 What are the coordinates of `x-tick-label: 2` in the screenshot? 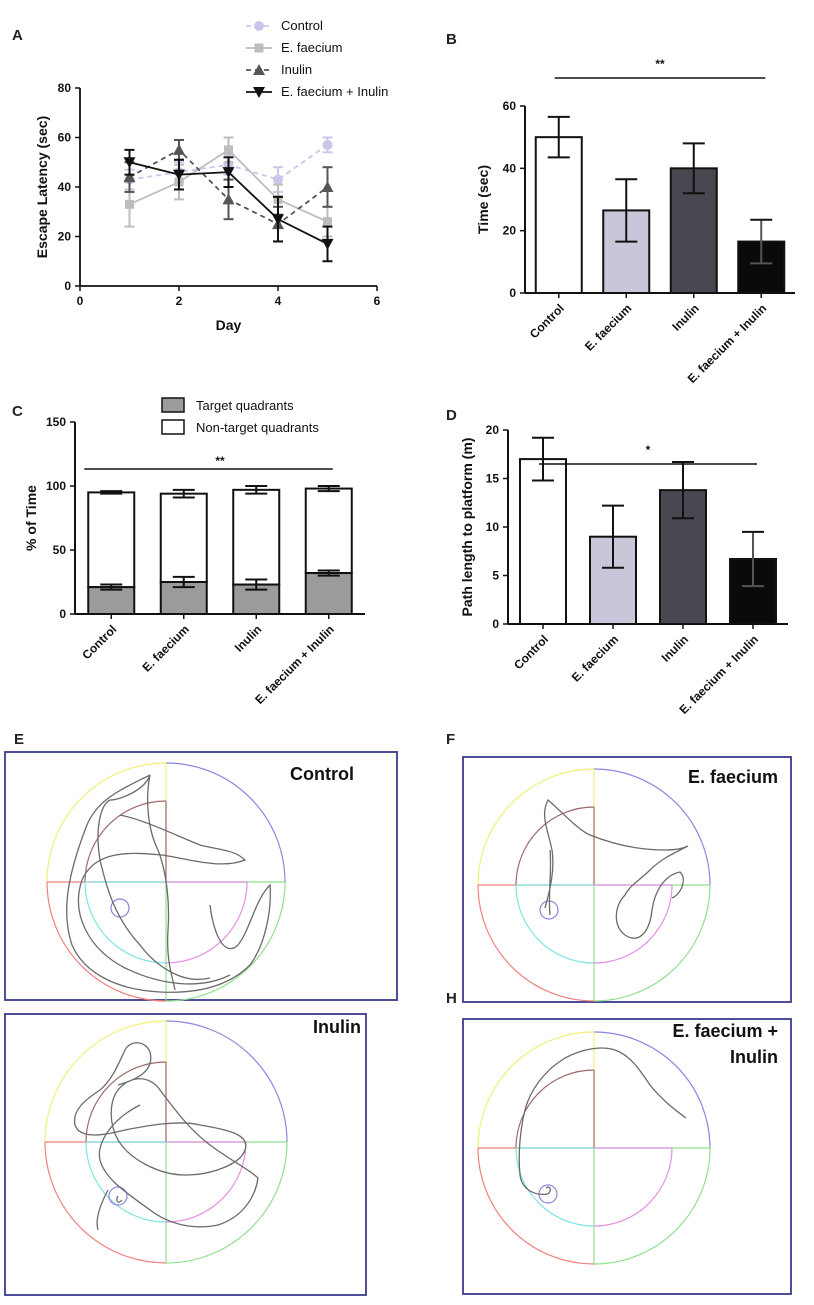 It's located at (179, 301).